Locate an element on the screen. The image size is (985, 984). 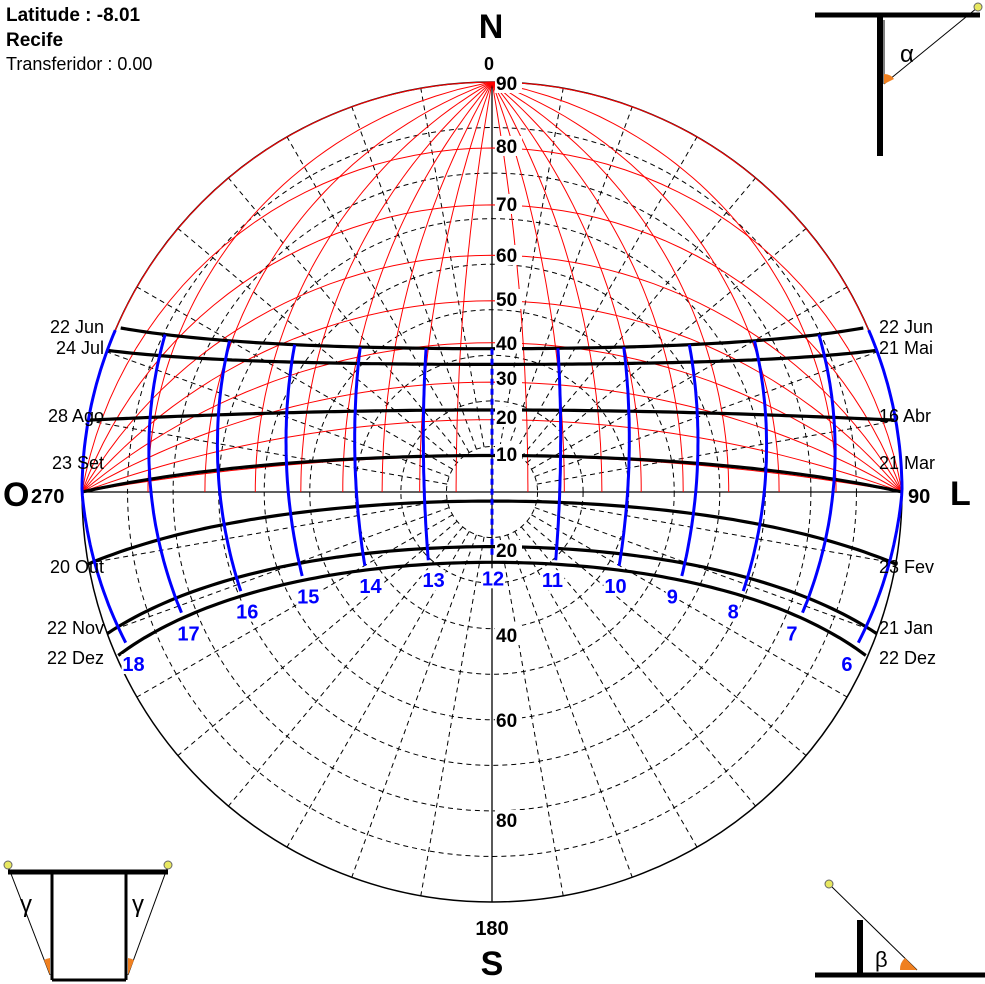
date-label-right: 22 Dez is located at coordinates (907, 658).